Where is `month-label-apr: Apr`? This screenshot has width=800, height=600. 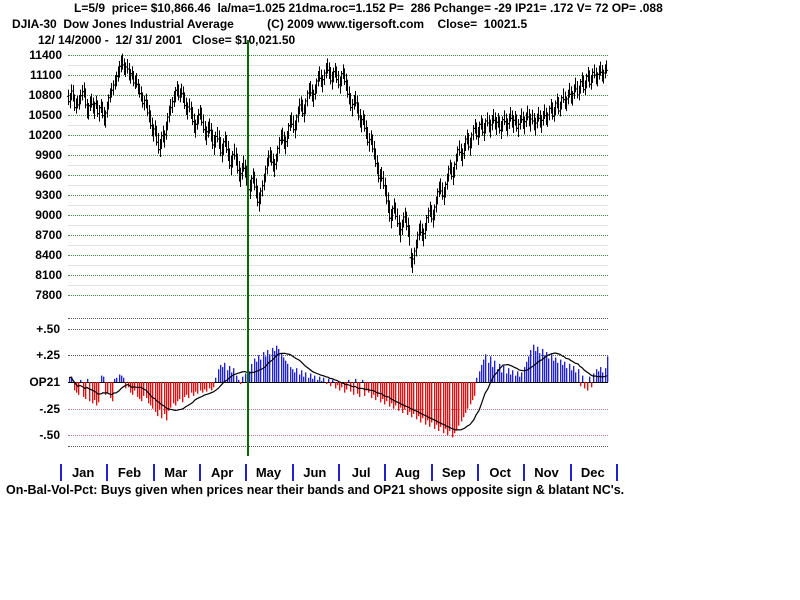 month-label-apr: Apr is located at coordinates (222, 472).